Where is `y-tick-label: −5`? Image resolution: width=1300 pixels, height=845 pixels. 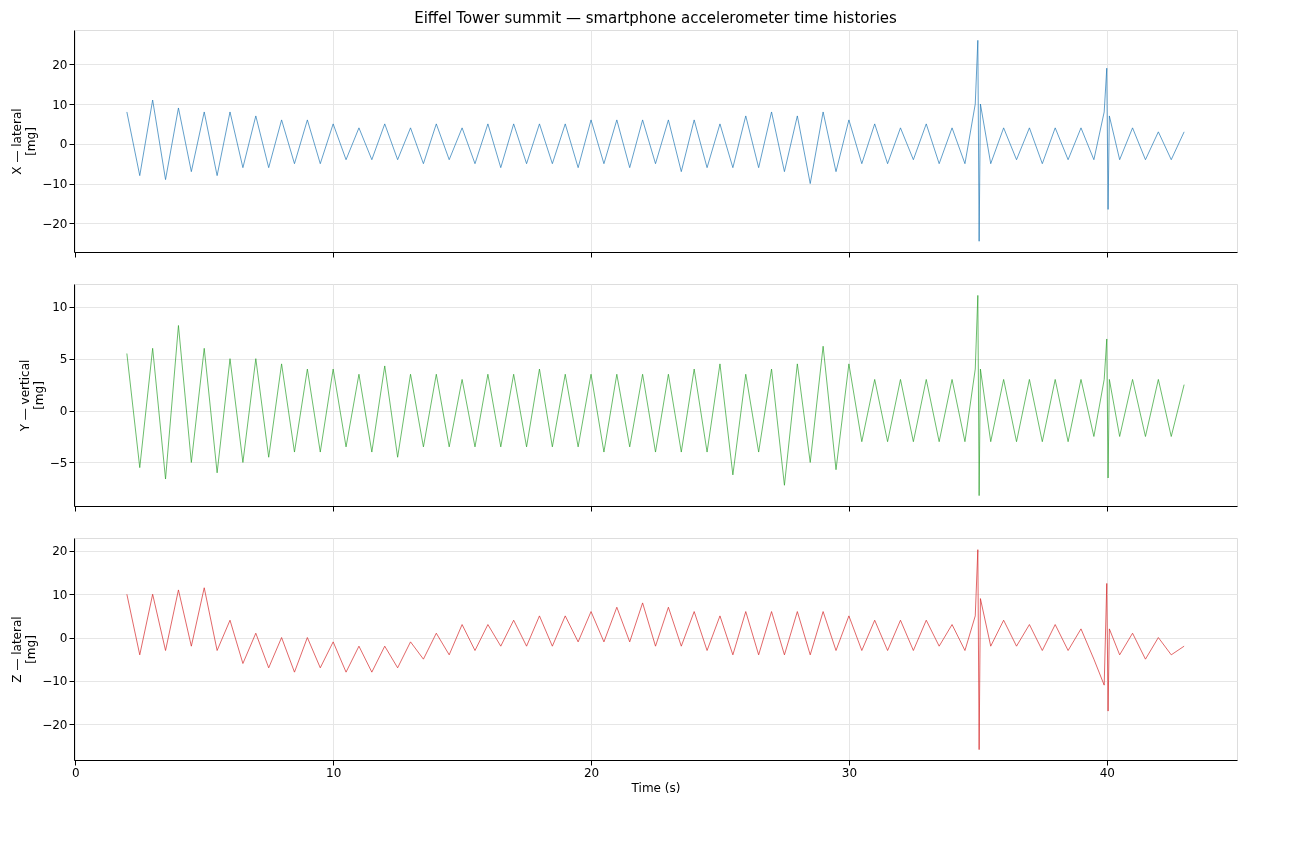 y-tick-label: −5 is located at coordinates (58, 462).